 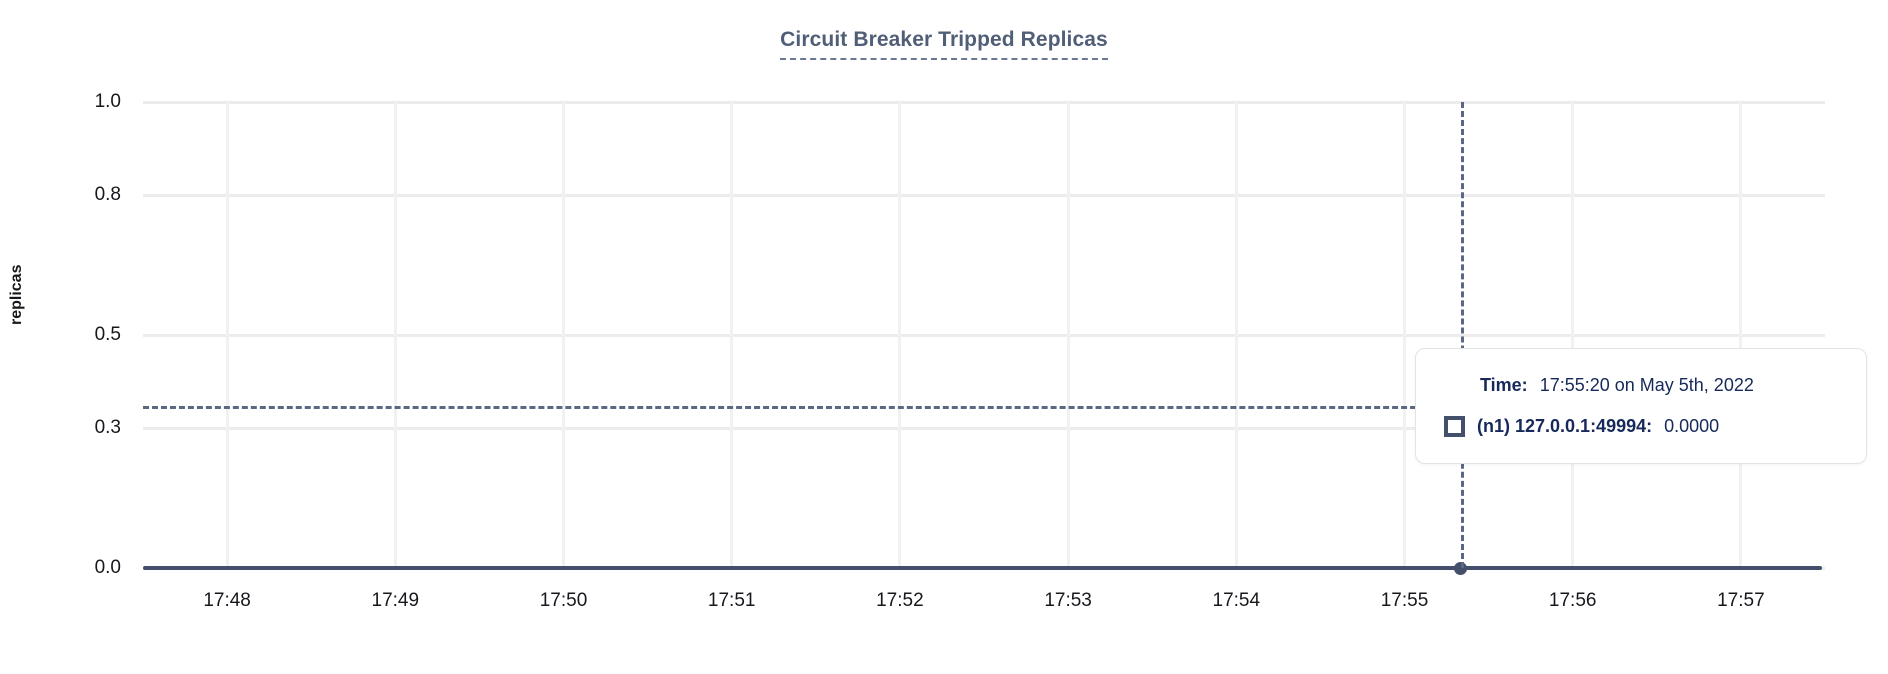 What do you see at coordinates (1462, 335) in the screenshot?
I see `crosshair-vertical` at bounding box center [1462, 335].